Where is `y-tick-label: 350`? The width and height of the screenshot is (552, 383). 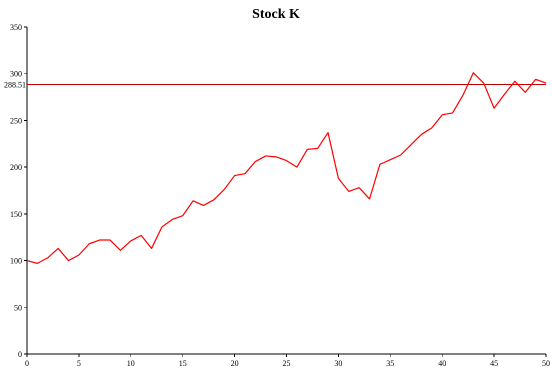
y-tick-label: 350 is located at coordinates (16, 27).